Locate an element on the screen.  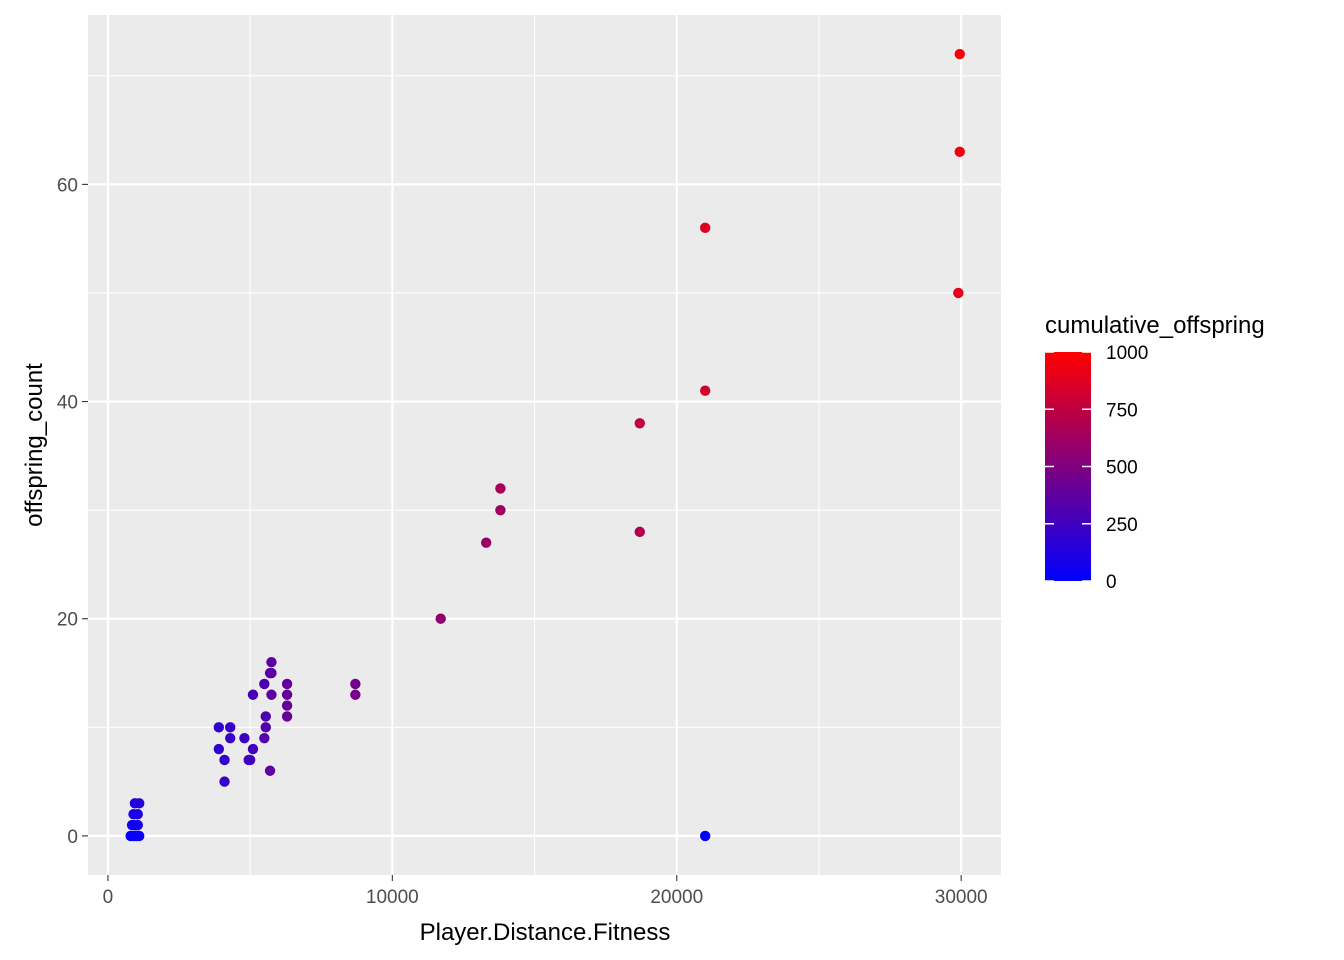
y-tick-label: 20 is located at coordinates (67, 620).